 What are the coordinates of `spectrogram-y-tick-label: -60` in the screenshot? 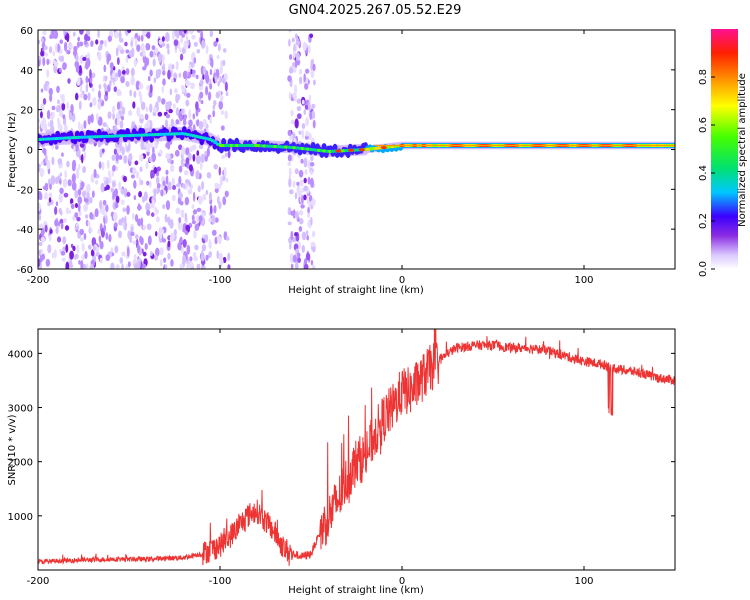 It's located at (25, 270).